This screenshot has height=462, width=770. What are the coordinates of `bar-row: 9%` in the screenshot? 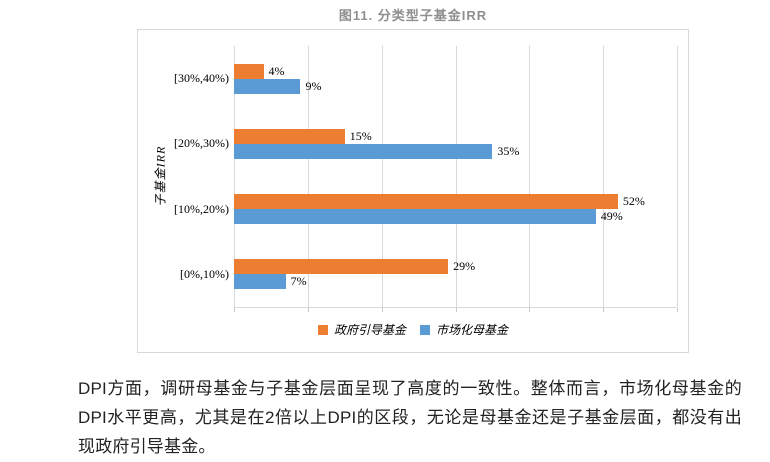 It's located at (455, 86).